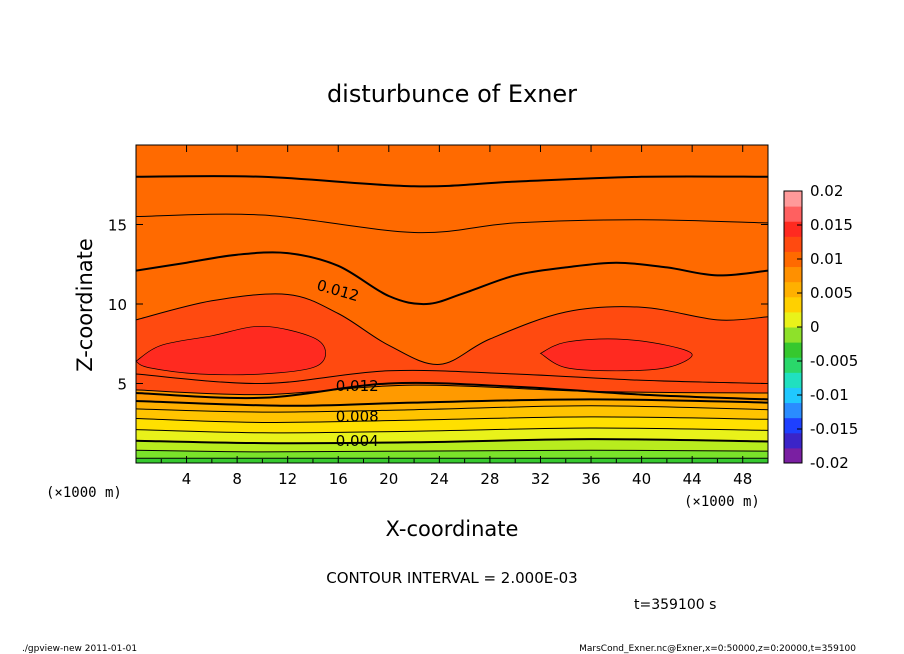 The image size is (904, 654). I want to click on colorbar-label: 0, so click(815, 327).